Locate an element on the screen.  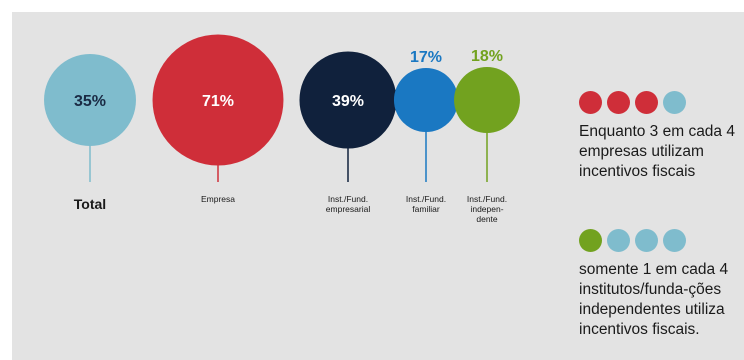
category-label-total: Total is located at coordinates (90, 204).